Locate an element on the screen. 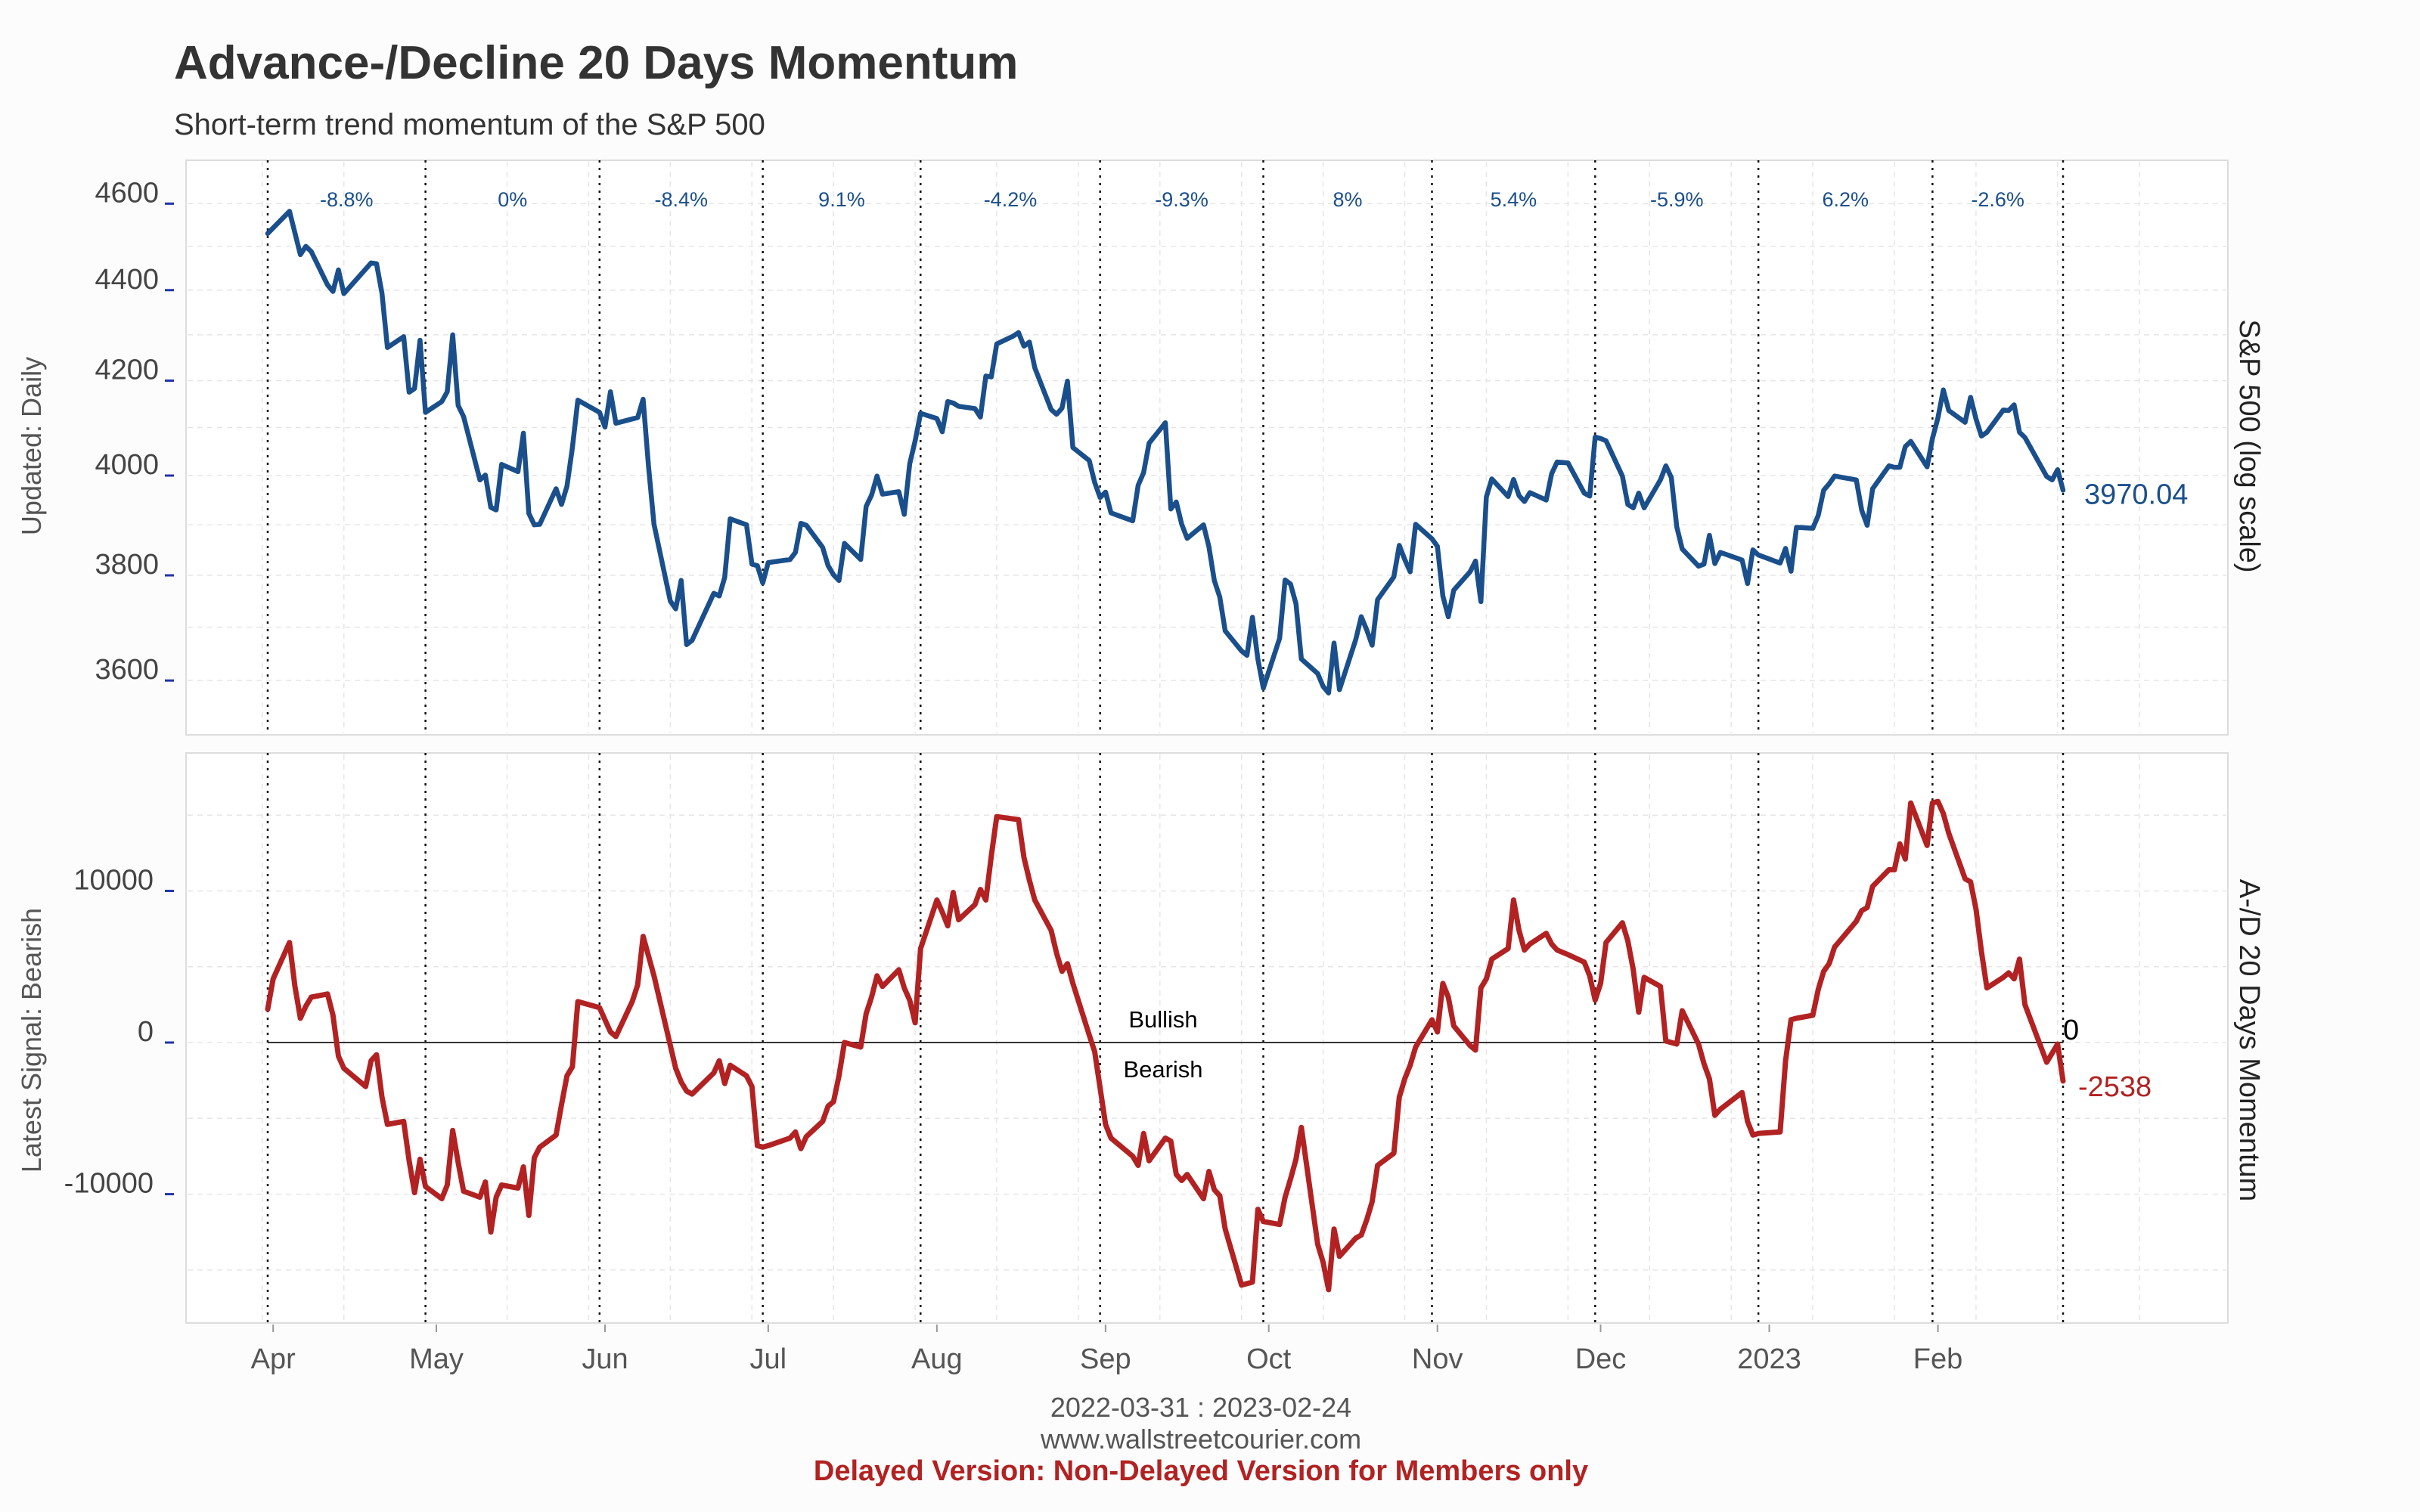  x-tick-label: Dec is located at coordinates (1601, 1359).